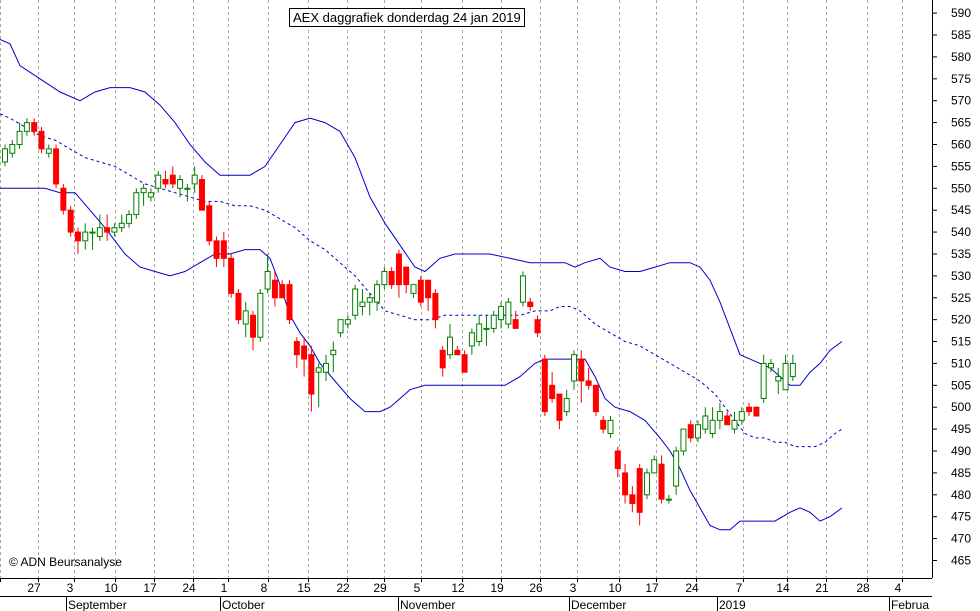 Image resolution: width=980 pixels, height=611 pixels. Describe the element at coordinates (70, 588) in the screenshot. I see `x-day-label: 3` at that location.